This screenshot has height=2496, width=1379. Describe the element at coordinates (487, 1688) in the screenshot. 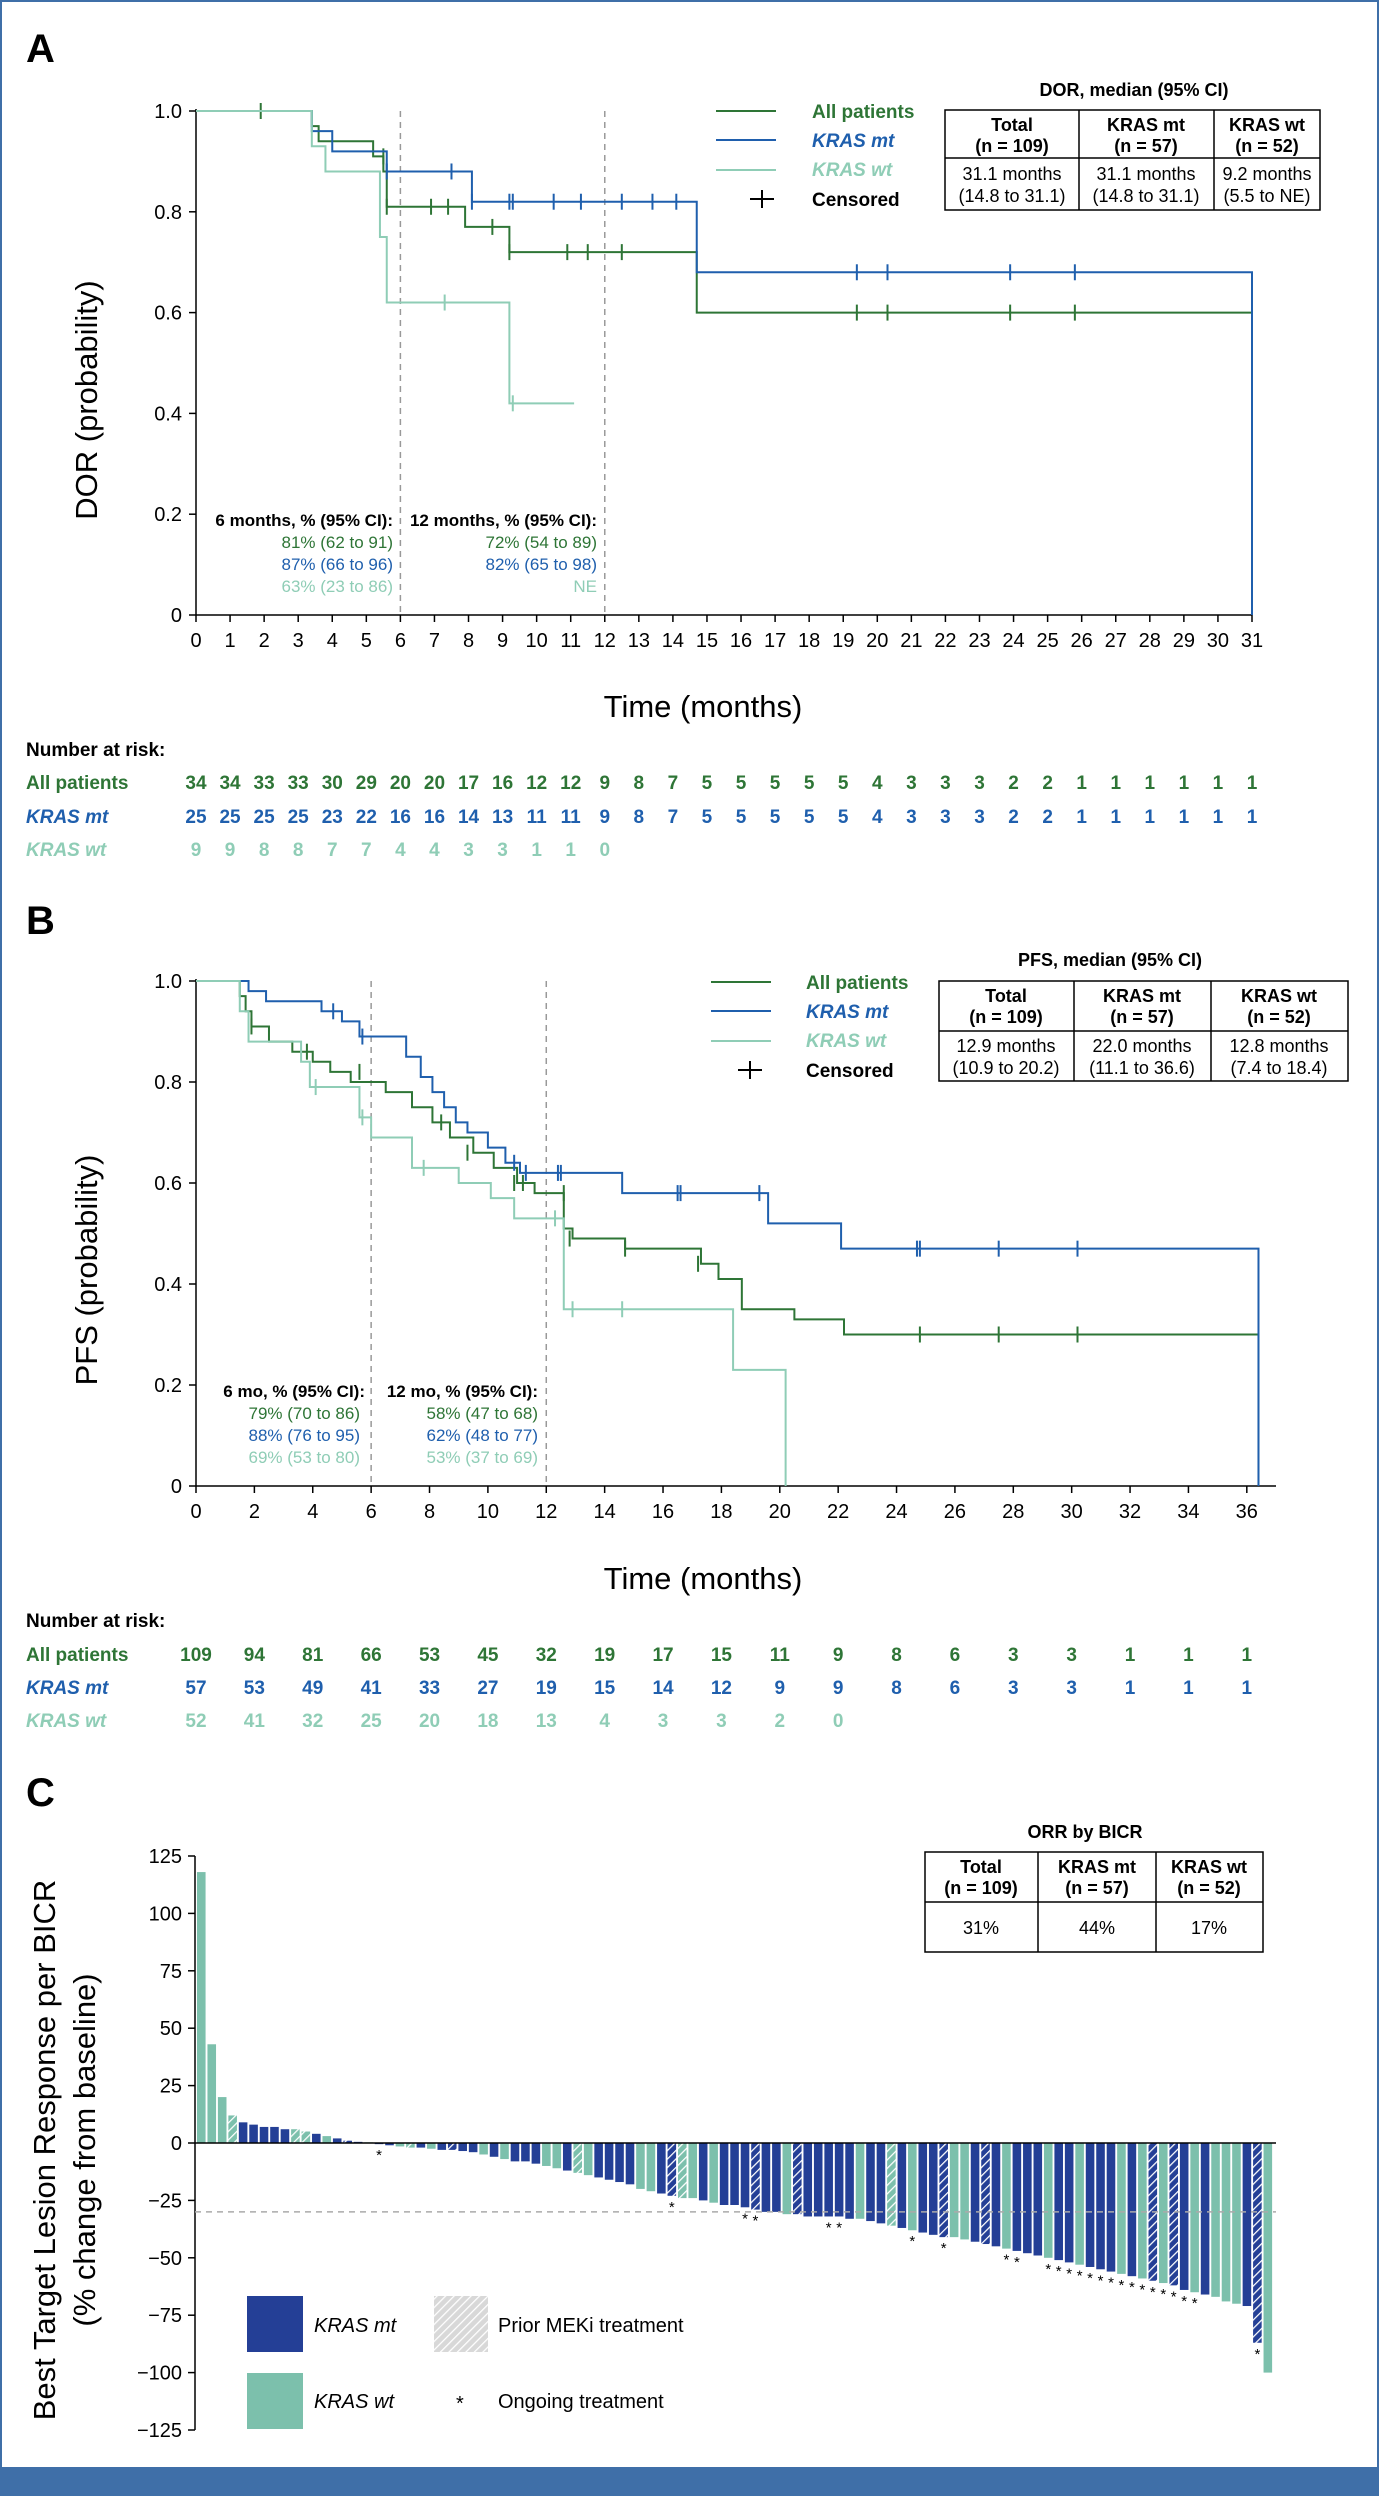

I see `pfs-risk-value-mt: 27` at that location.